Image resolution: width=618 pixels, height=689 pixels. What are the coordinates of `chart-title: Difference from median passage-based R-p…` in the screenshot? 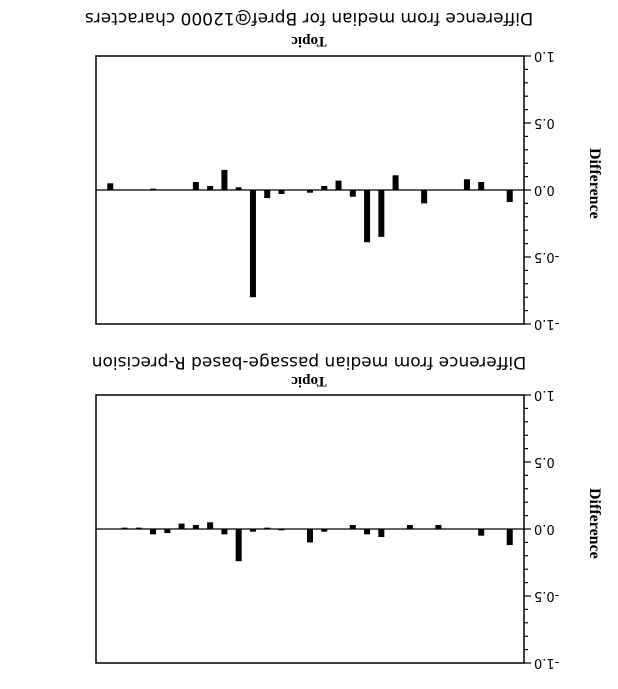 It's located at (309, 362).